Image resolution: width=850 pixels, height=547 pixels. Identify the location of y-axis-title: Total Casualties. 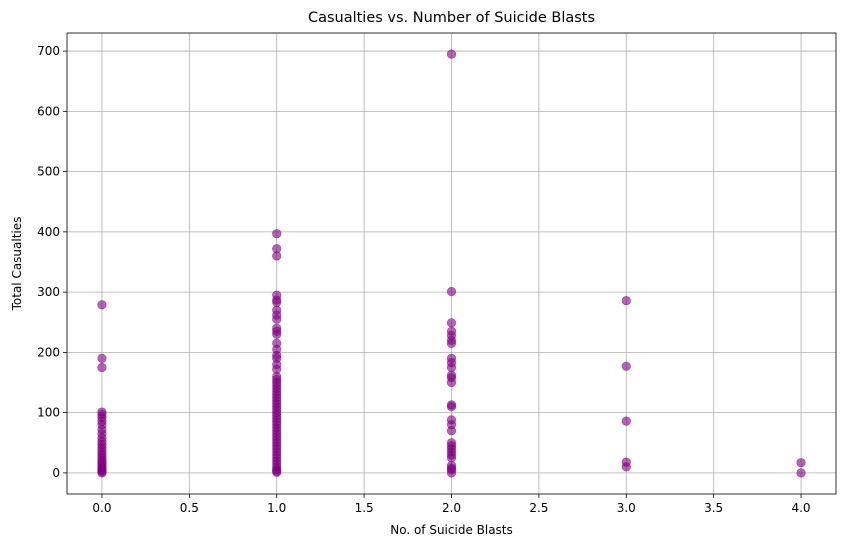
(17, 264).